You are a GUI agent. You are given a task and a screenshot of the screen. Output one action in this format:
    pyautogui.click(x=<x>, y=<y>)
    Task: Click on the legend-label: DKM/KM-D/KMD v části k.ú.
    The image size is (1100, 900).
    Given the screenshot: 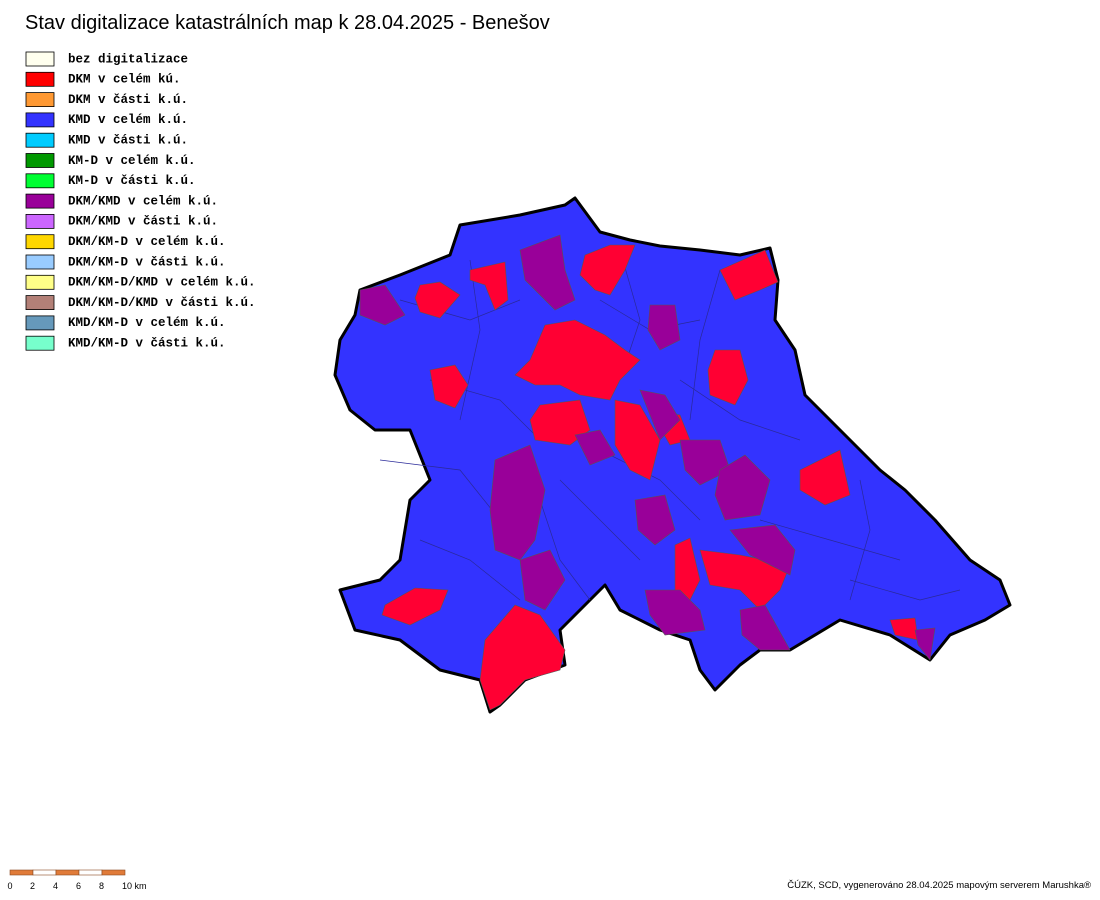 What is the action you would take?
    pyautogui.click(x=162, y=303)
    